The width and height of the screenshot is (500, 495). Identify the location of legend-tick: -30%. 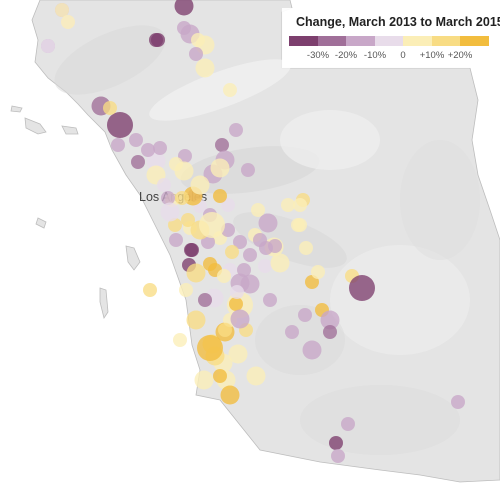
(318, 55).